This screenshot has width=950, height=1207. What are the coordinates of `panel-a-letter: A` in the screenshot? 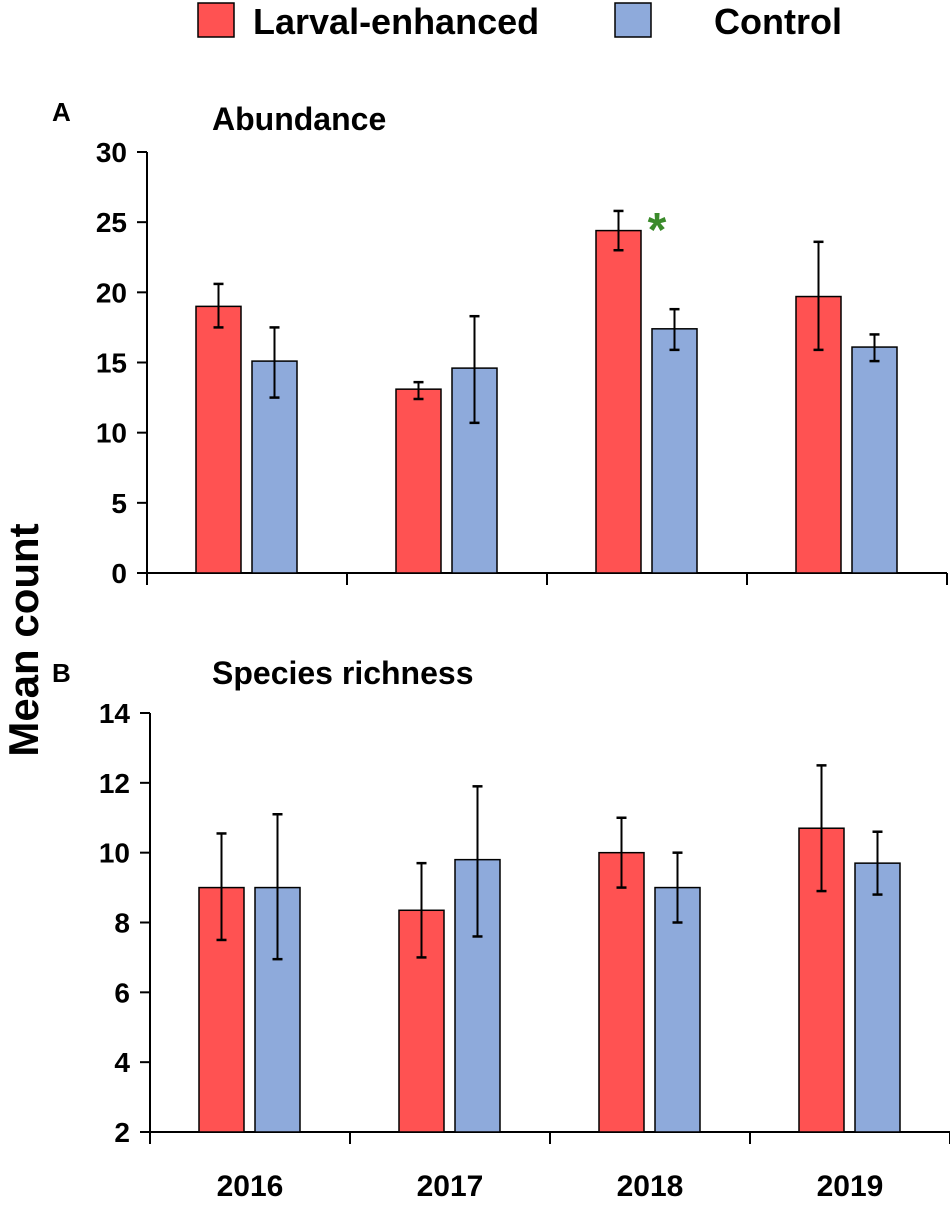 It's located at (61, 112).